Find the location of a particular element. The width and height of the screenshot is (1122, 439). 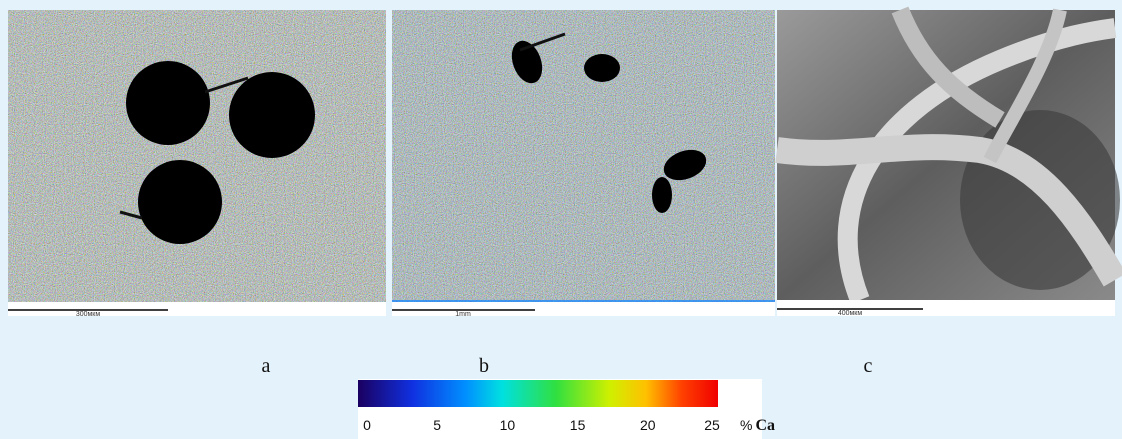

scale-label: 400мкм is located at coordinates (850, 313).